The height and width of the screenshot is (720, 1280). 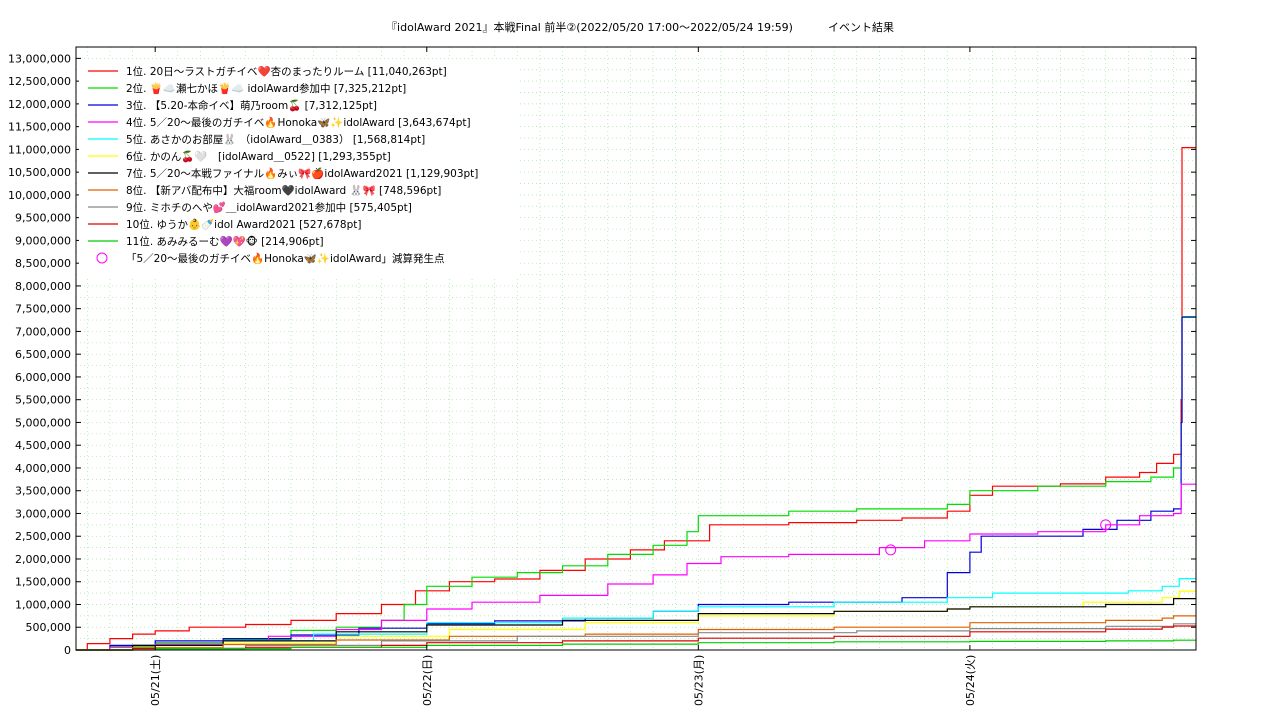 What do you see at coordinates (427, 680) in the screenshot?
I see `x-tick-label: 05/22(日)` at bounding box center [427, 680].